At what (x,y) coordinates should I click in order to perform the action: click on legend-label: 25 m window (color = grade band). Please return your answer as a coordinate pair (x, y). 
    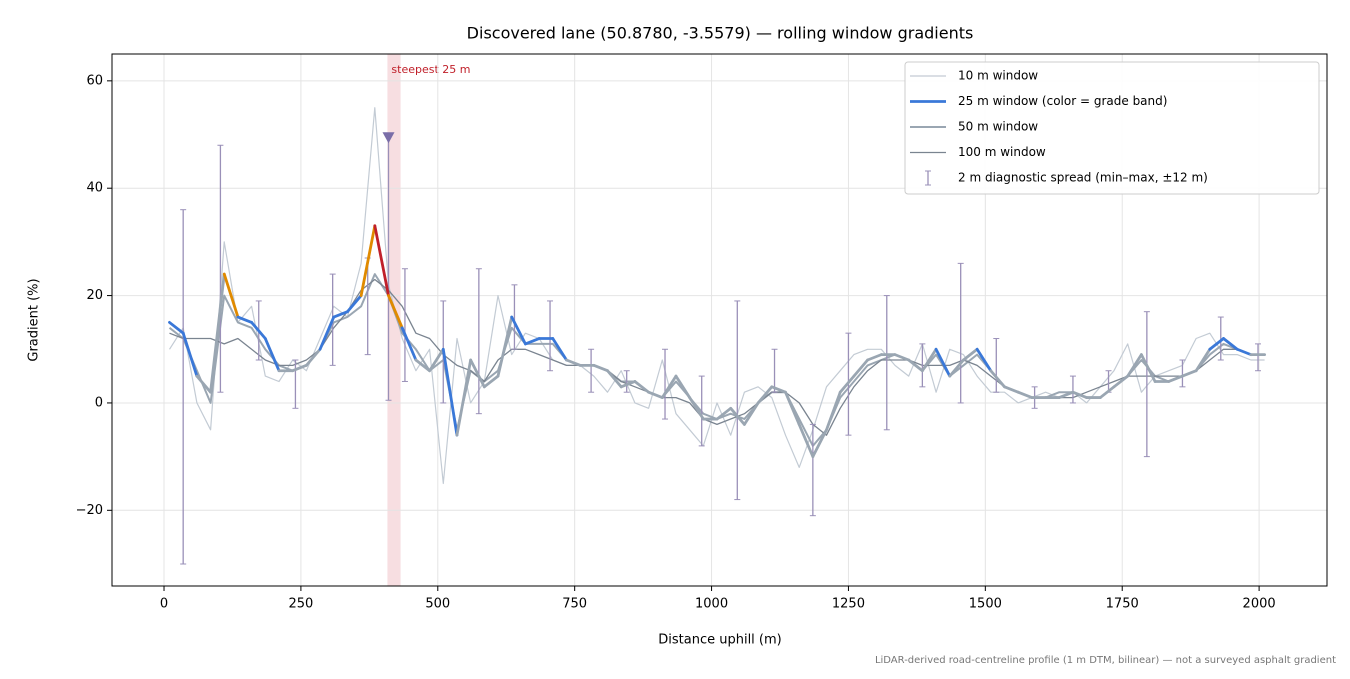
    Looking at the image, I should click on (1062, 101).